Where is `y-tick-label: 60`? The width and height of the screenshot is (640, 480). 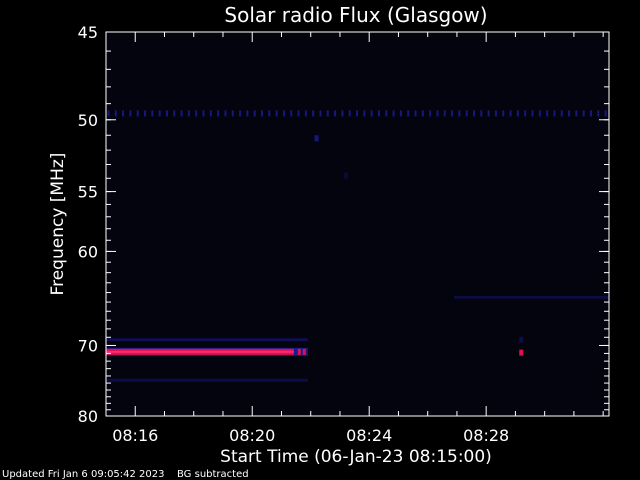 y-tick-label: 60 is located at coordinates (88, 251).